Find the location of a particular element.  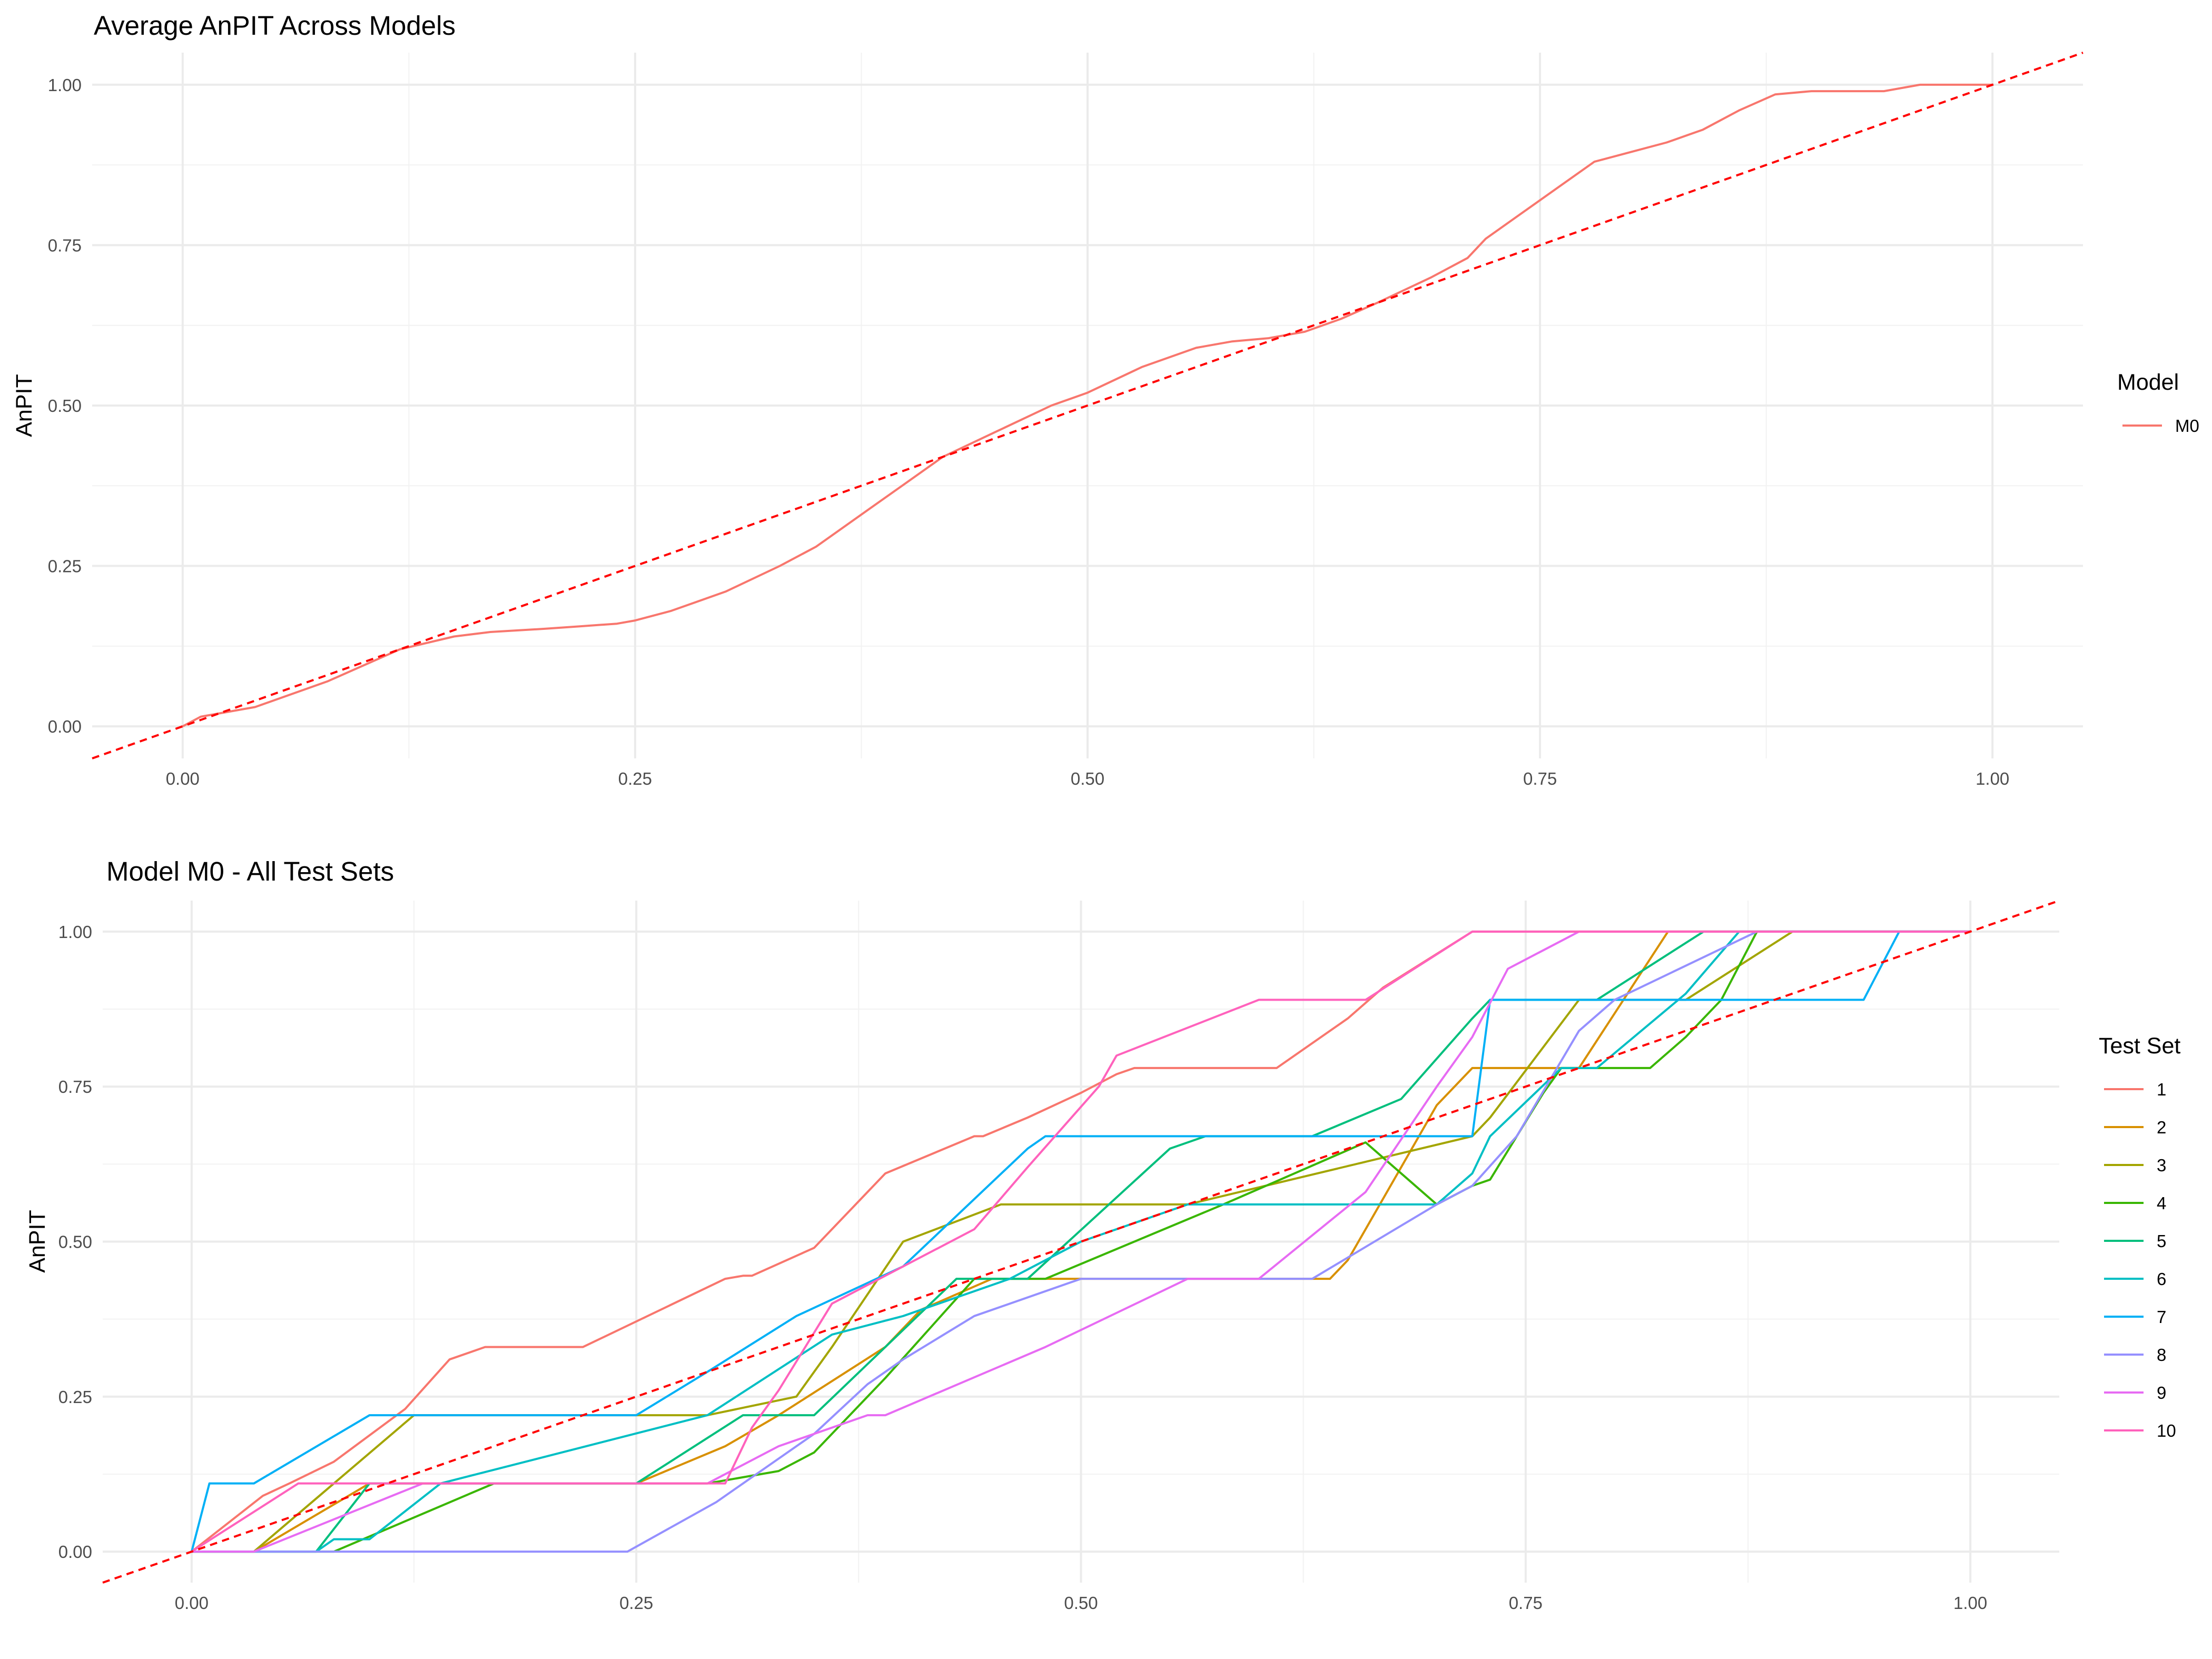

legend-label: 5 is located at coordinates (2161, 1241).